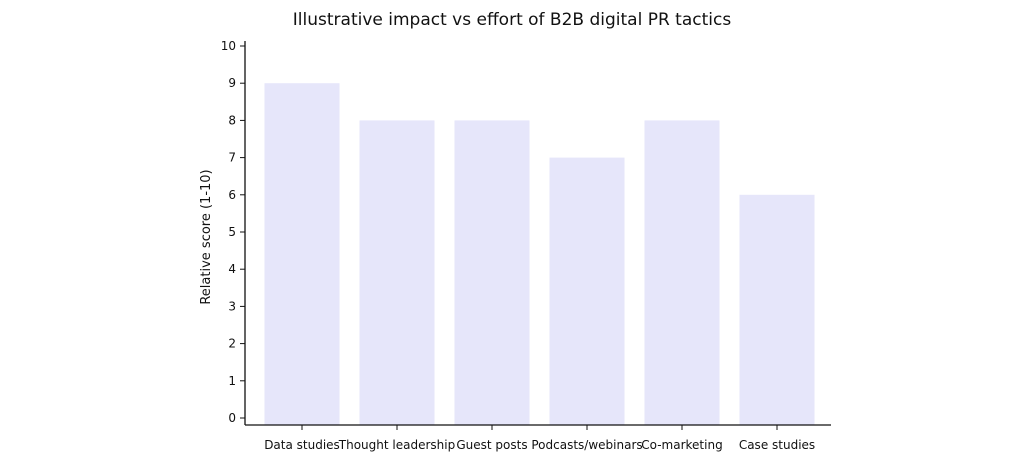  What do you see at coordinates (232, 158) in the screenshot?
I see `y-tick-label: 7` at bounding box center [232, 158].